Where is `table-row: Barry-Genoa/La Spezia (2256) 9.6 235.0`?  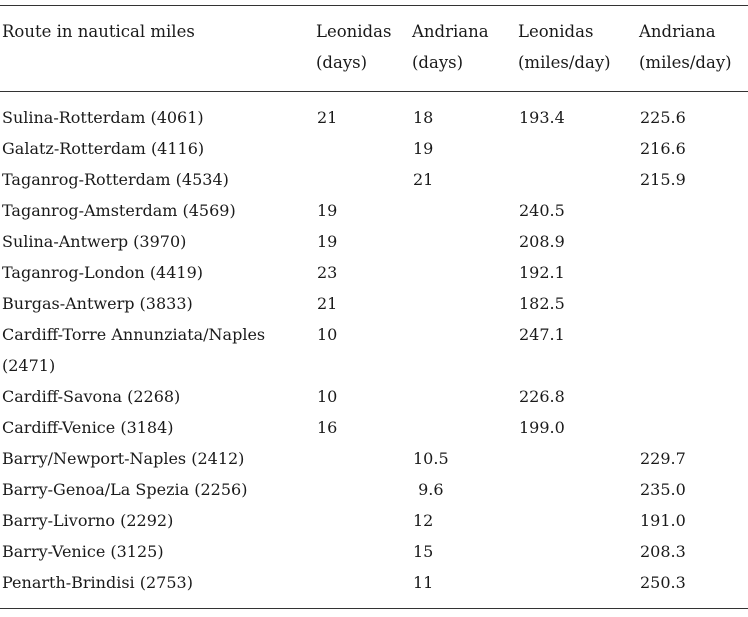
table-row: Barry-Genoa/La Spezia (2256) 9.6 235.0 is located at coordinates (374, 489).